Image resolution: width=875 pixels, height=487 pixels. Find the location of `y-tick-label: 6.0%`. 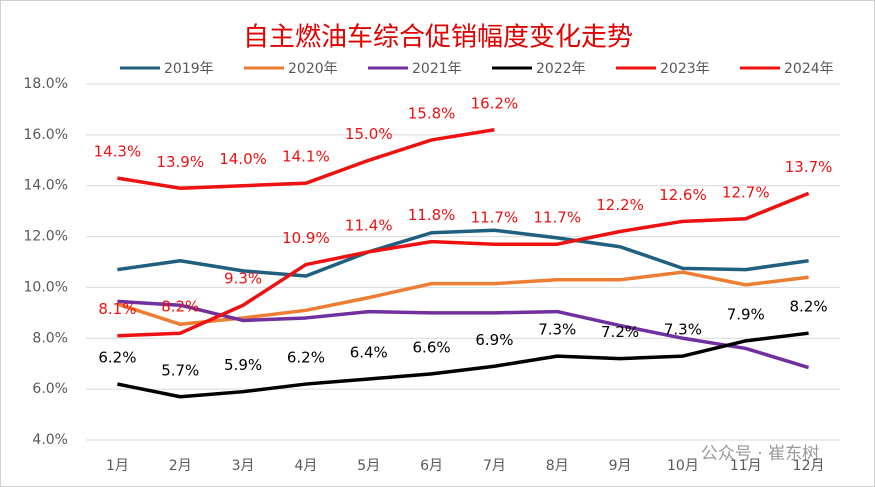

y-tick-label: 6.0% is located at coordinates (50, 389).